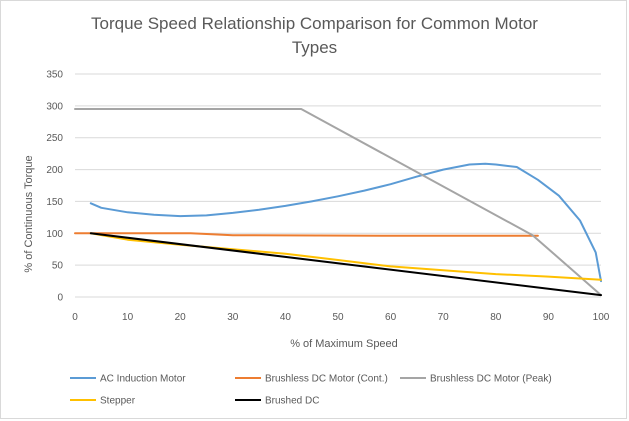 This screenshot has width=629, height=421. I want to click on legend-label: Stepper, so click(118, 401).